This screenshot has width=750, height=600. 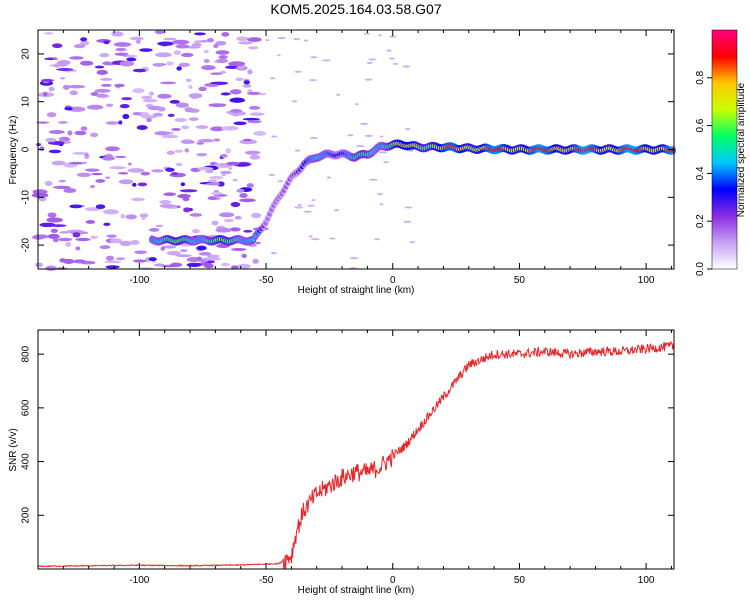 I want to click on spectrogram-ridge, so click(x=412, y=192).